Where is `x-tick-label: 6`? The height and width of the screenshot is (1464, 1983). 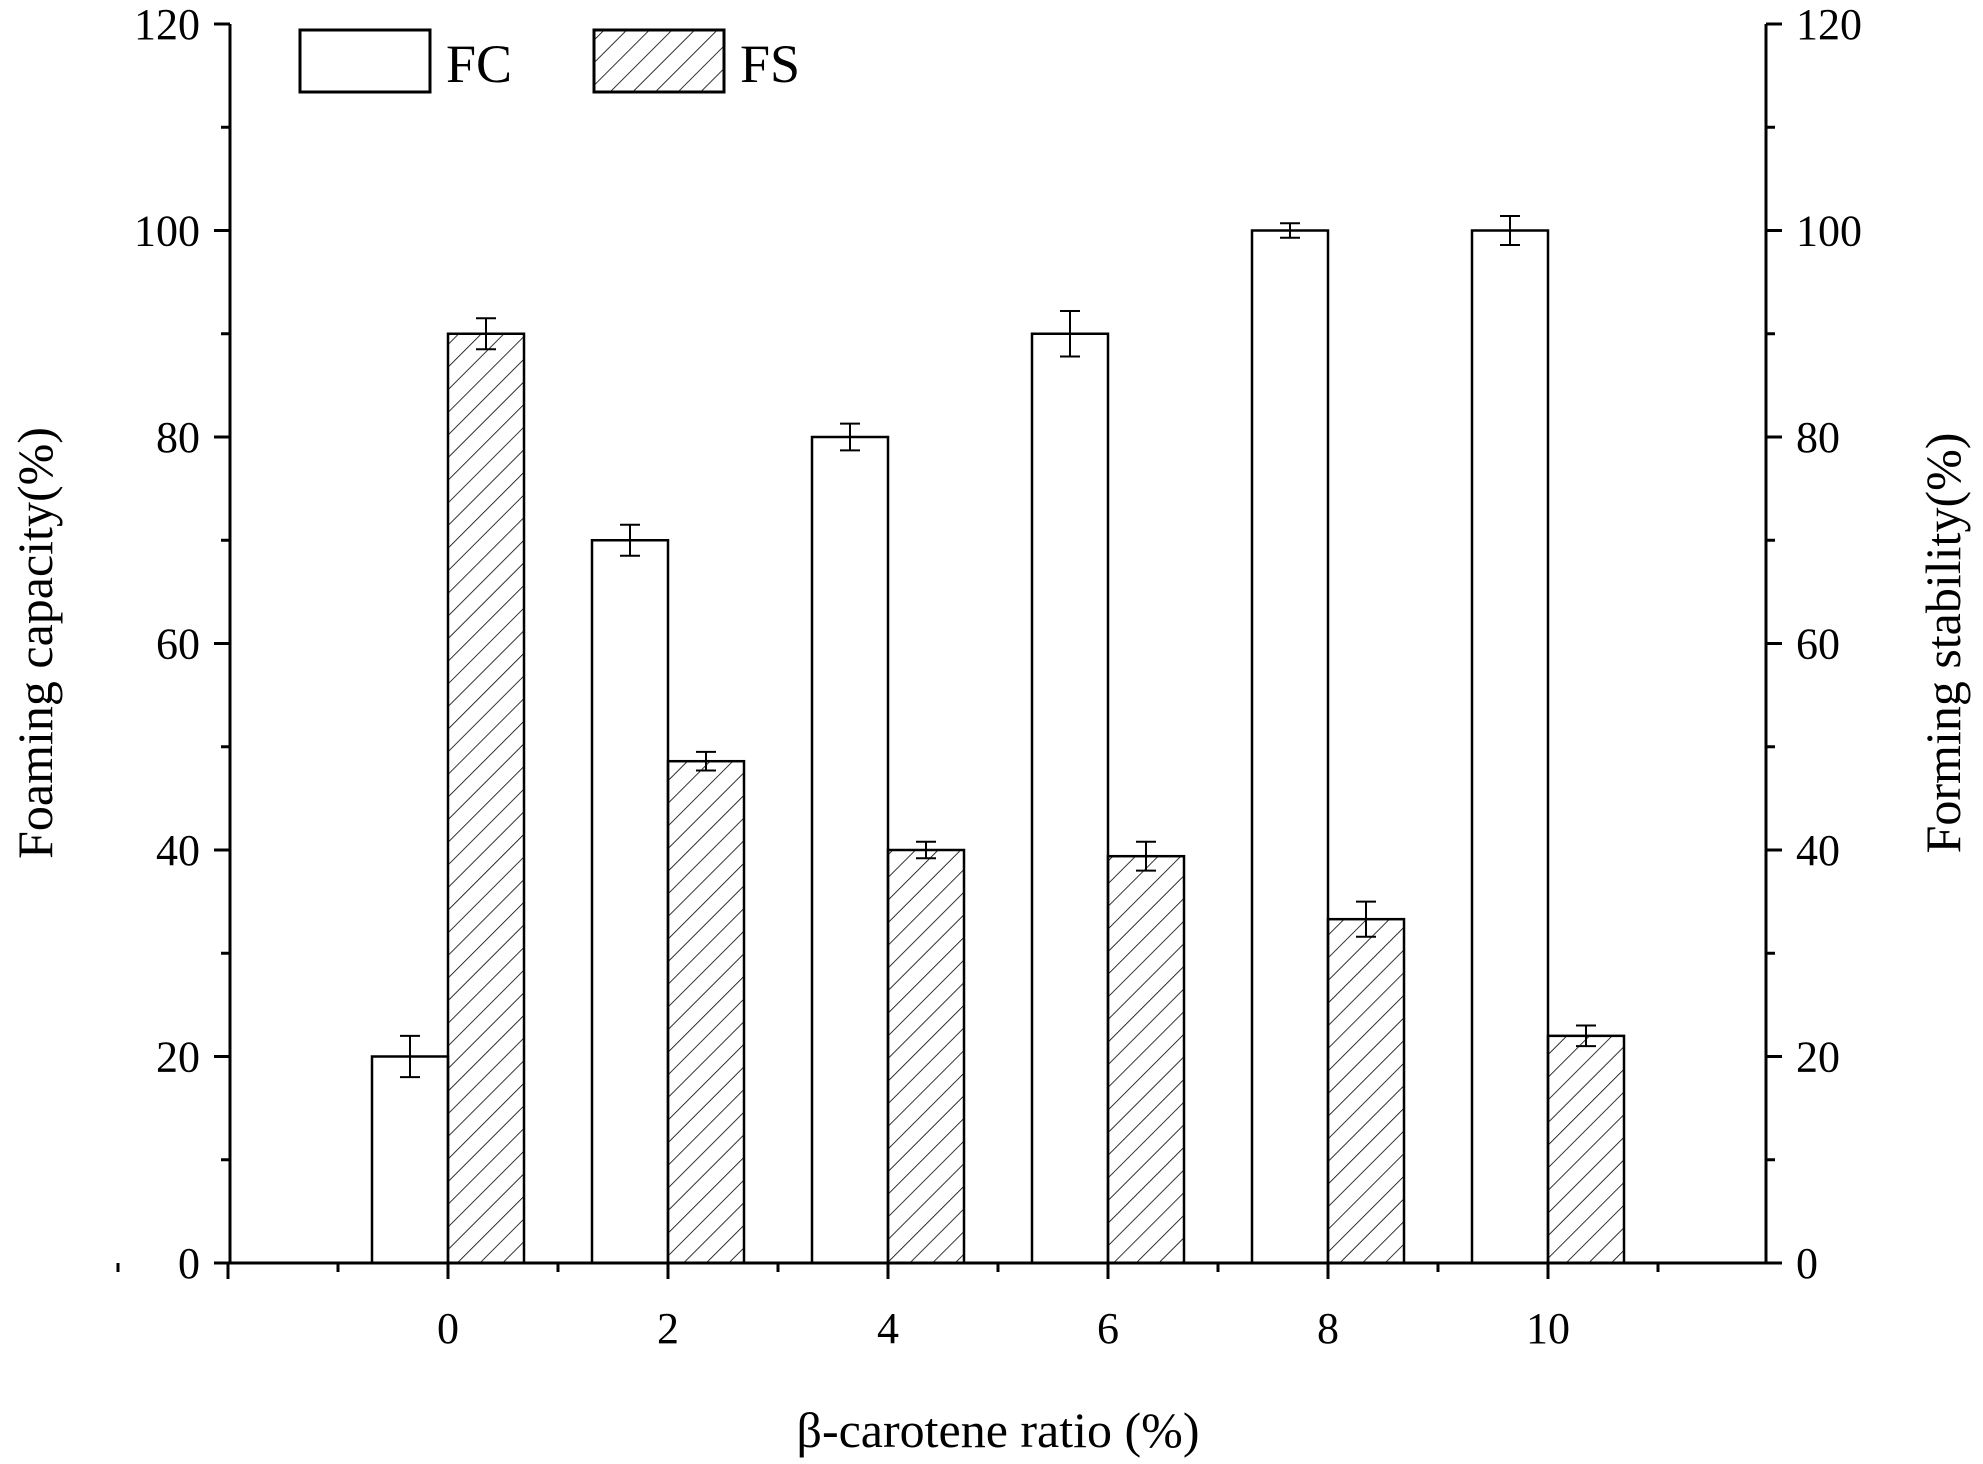 x-tick-label: 6 is located at coordinates (1108, 1328).